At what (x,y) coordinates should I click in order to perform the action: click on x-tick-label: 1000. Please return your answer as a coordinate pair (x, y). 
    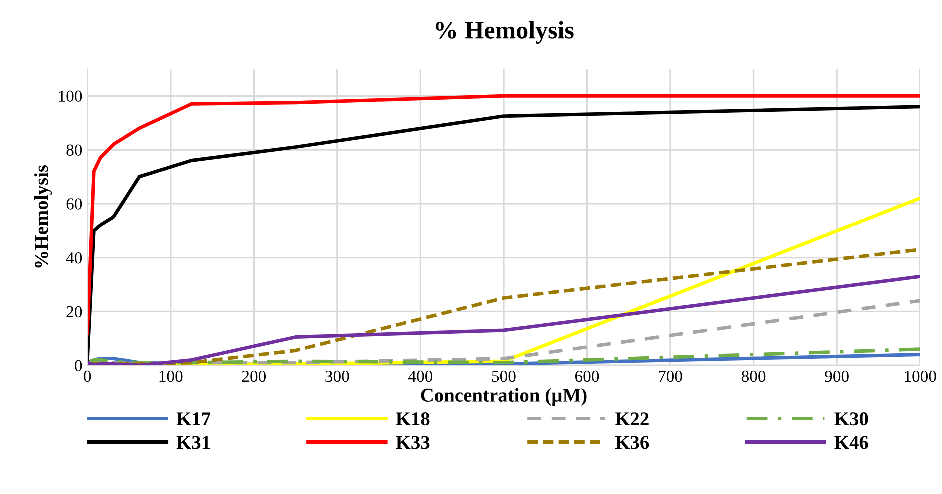
    Looking at the image, I should click on (920, 376).